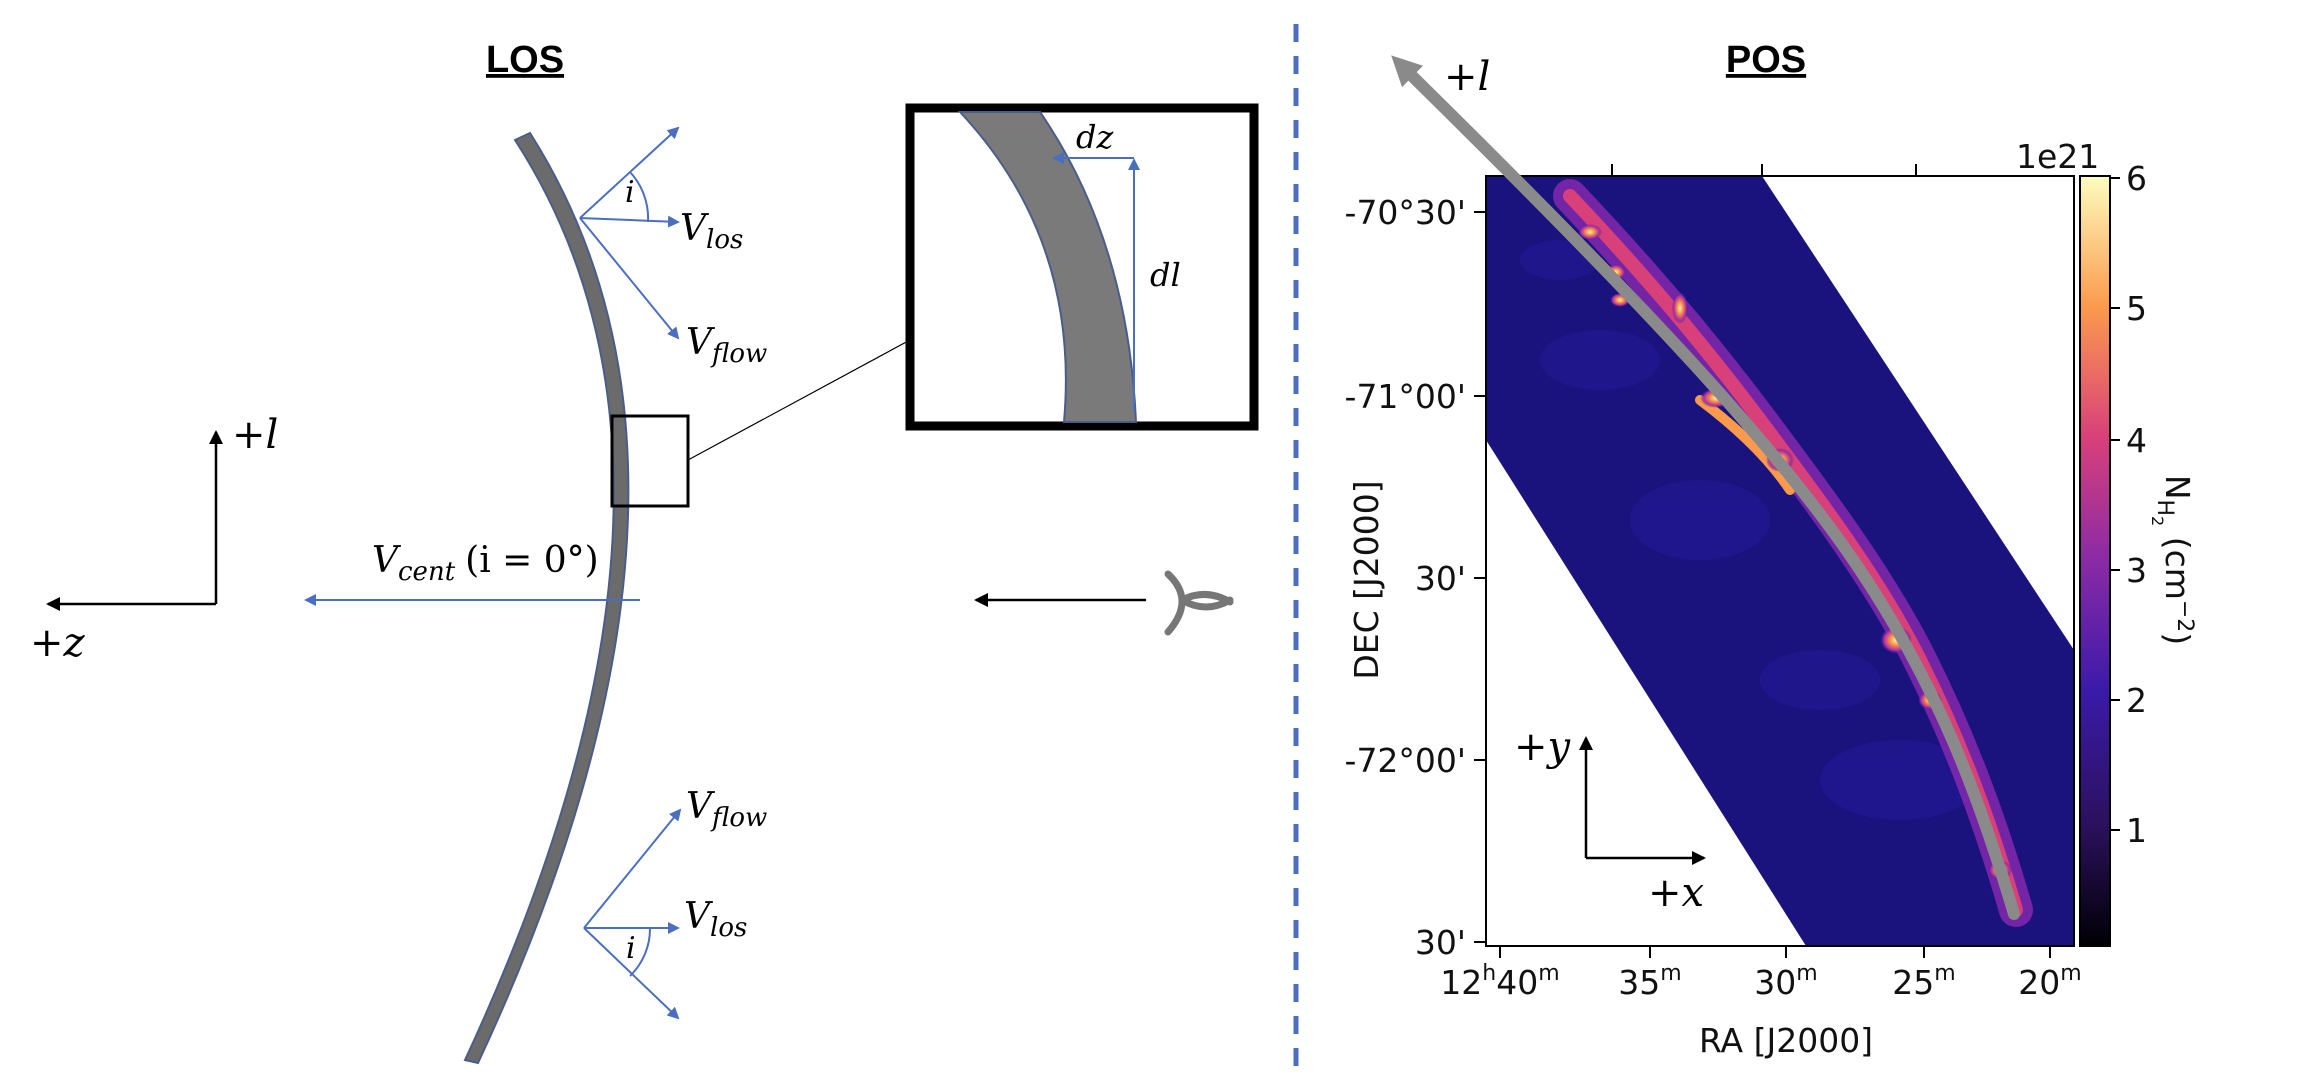 The height and width of the screenshot is (1086, 2302). Describe the element at coordinates (1642, 800) in the screenshot. I see `pos-axes` at that location.